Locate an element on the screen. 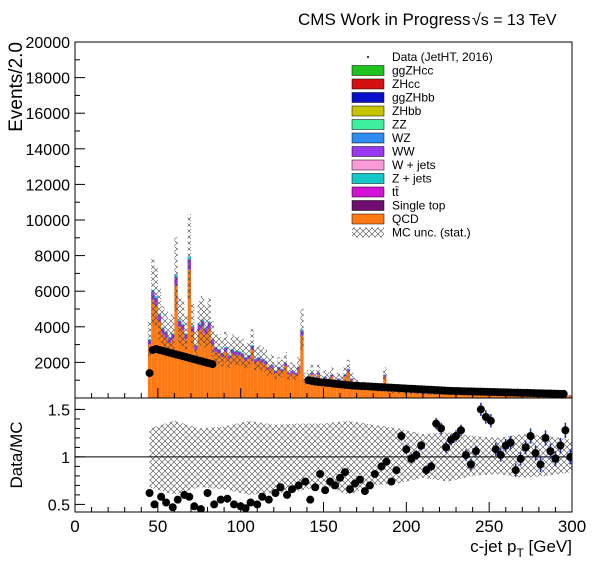 The image size is (596, 572). legend-label: QCD is located at coordinates (405, 219).